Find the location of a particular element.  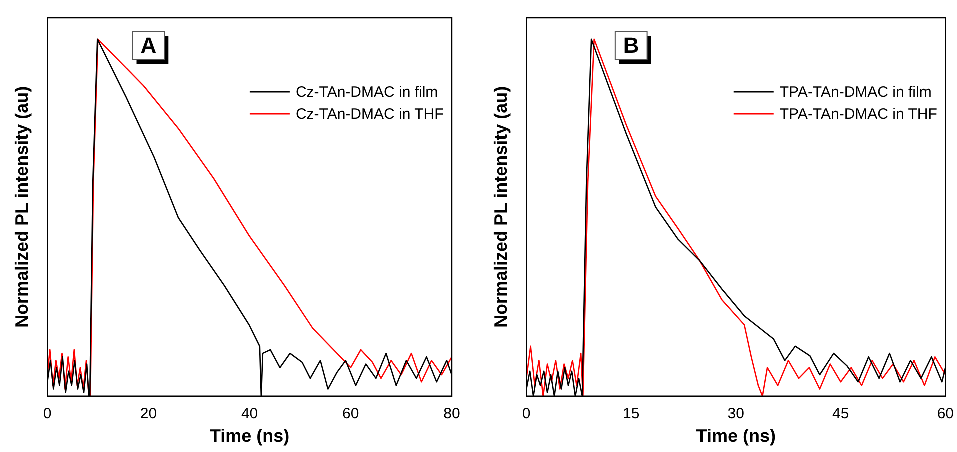

legend-label: Cz-TAn-DMAC in film is located at coordinates (367, 93).